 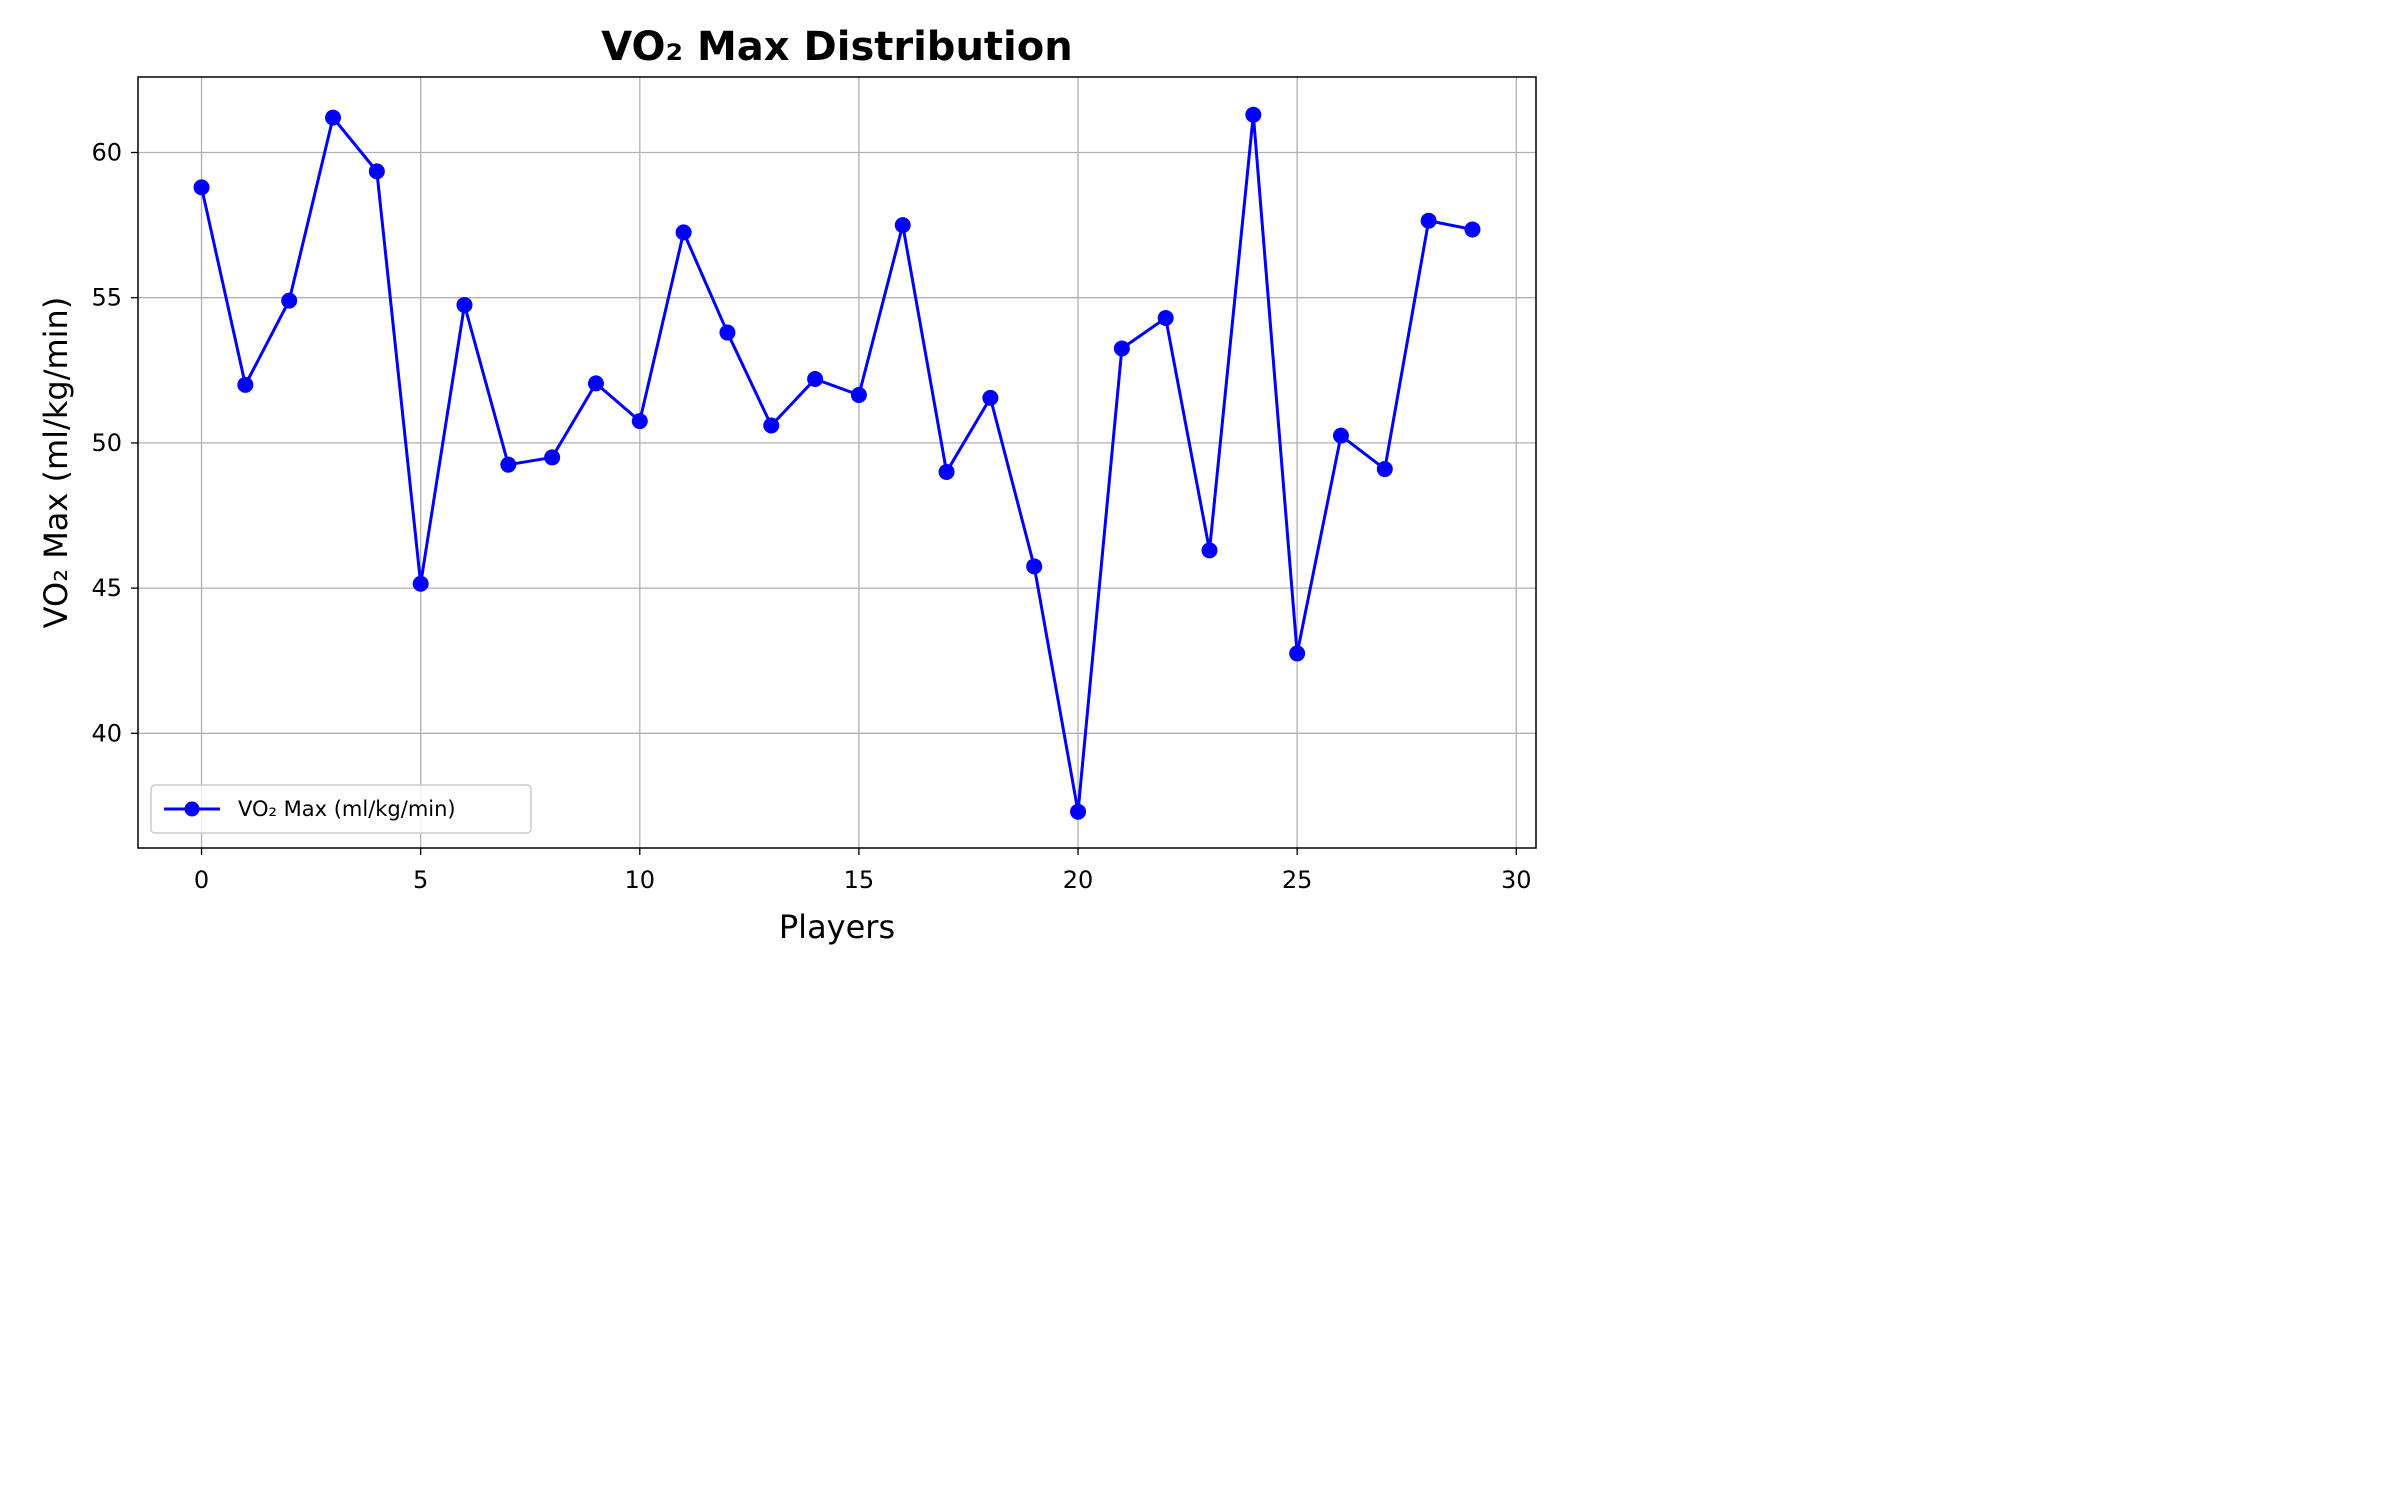 I want to click on x-tick-label: 15, so click(x=859, y=880).